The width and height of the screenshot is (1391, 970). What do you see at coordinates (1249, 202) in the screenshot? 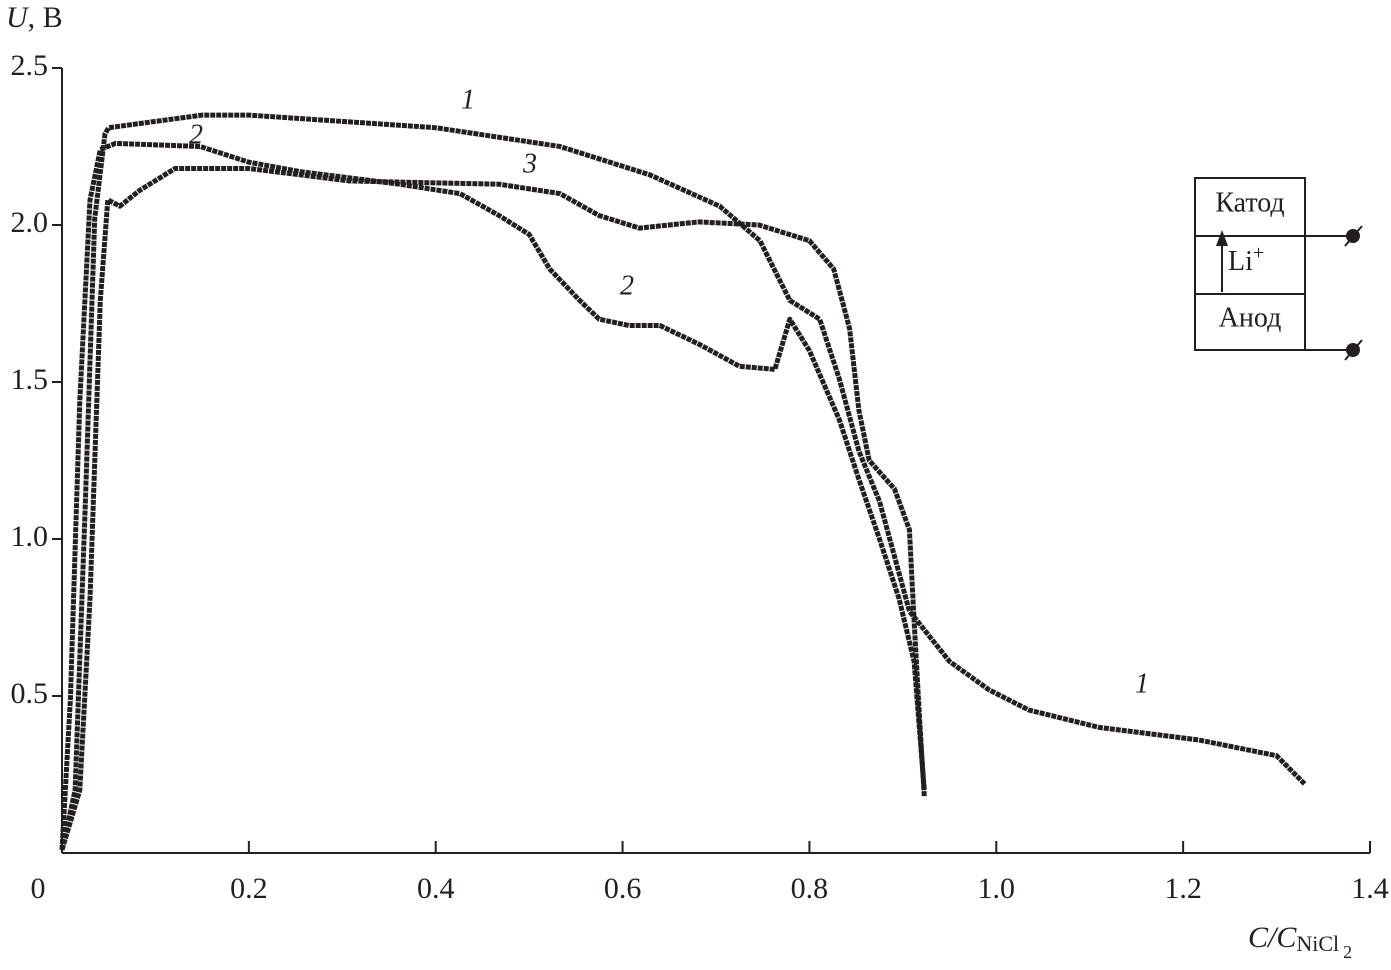
I see `cathode-label: Катод` at bounding box center [1249, 202].